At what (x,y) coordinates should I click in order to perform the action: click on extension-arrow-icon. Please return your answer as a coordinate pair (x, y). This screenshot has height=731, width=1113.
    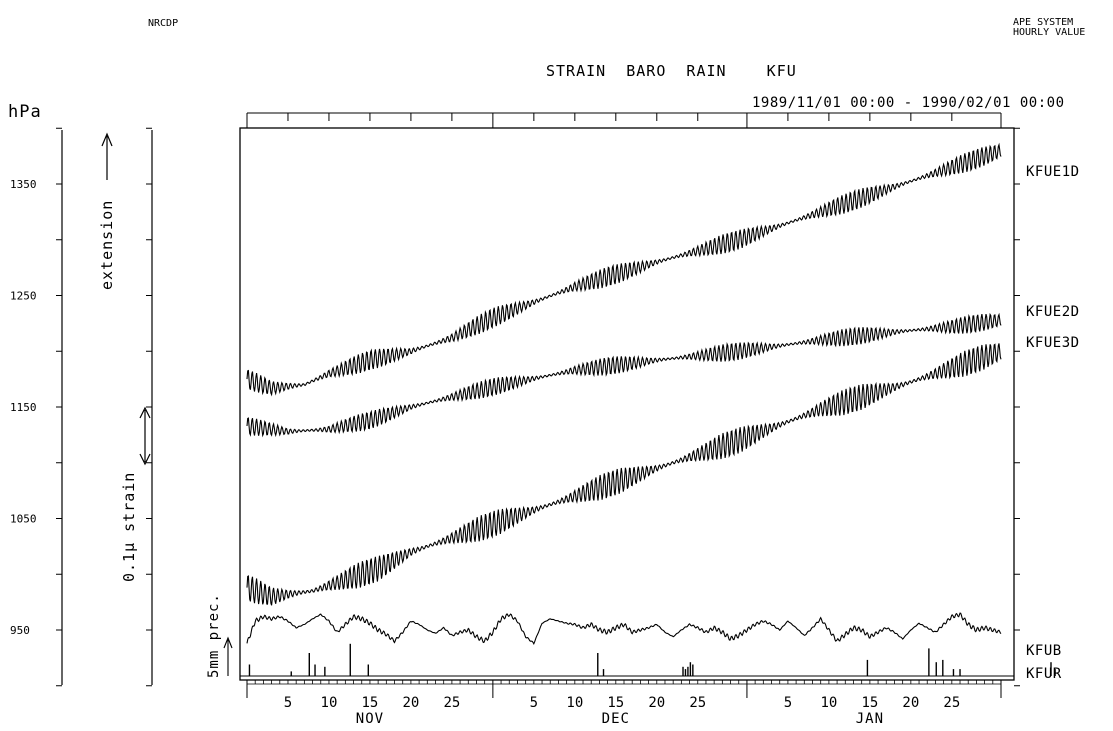
    Looking at the image, I should click on (107, 156).